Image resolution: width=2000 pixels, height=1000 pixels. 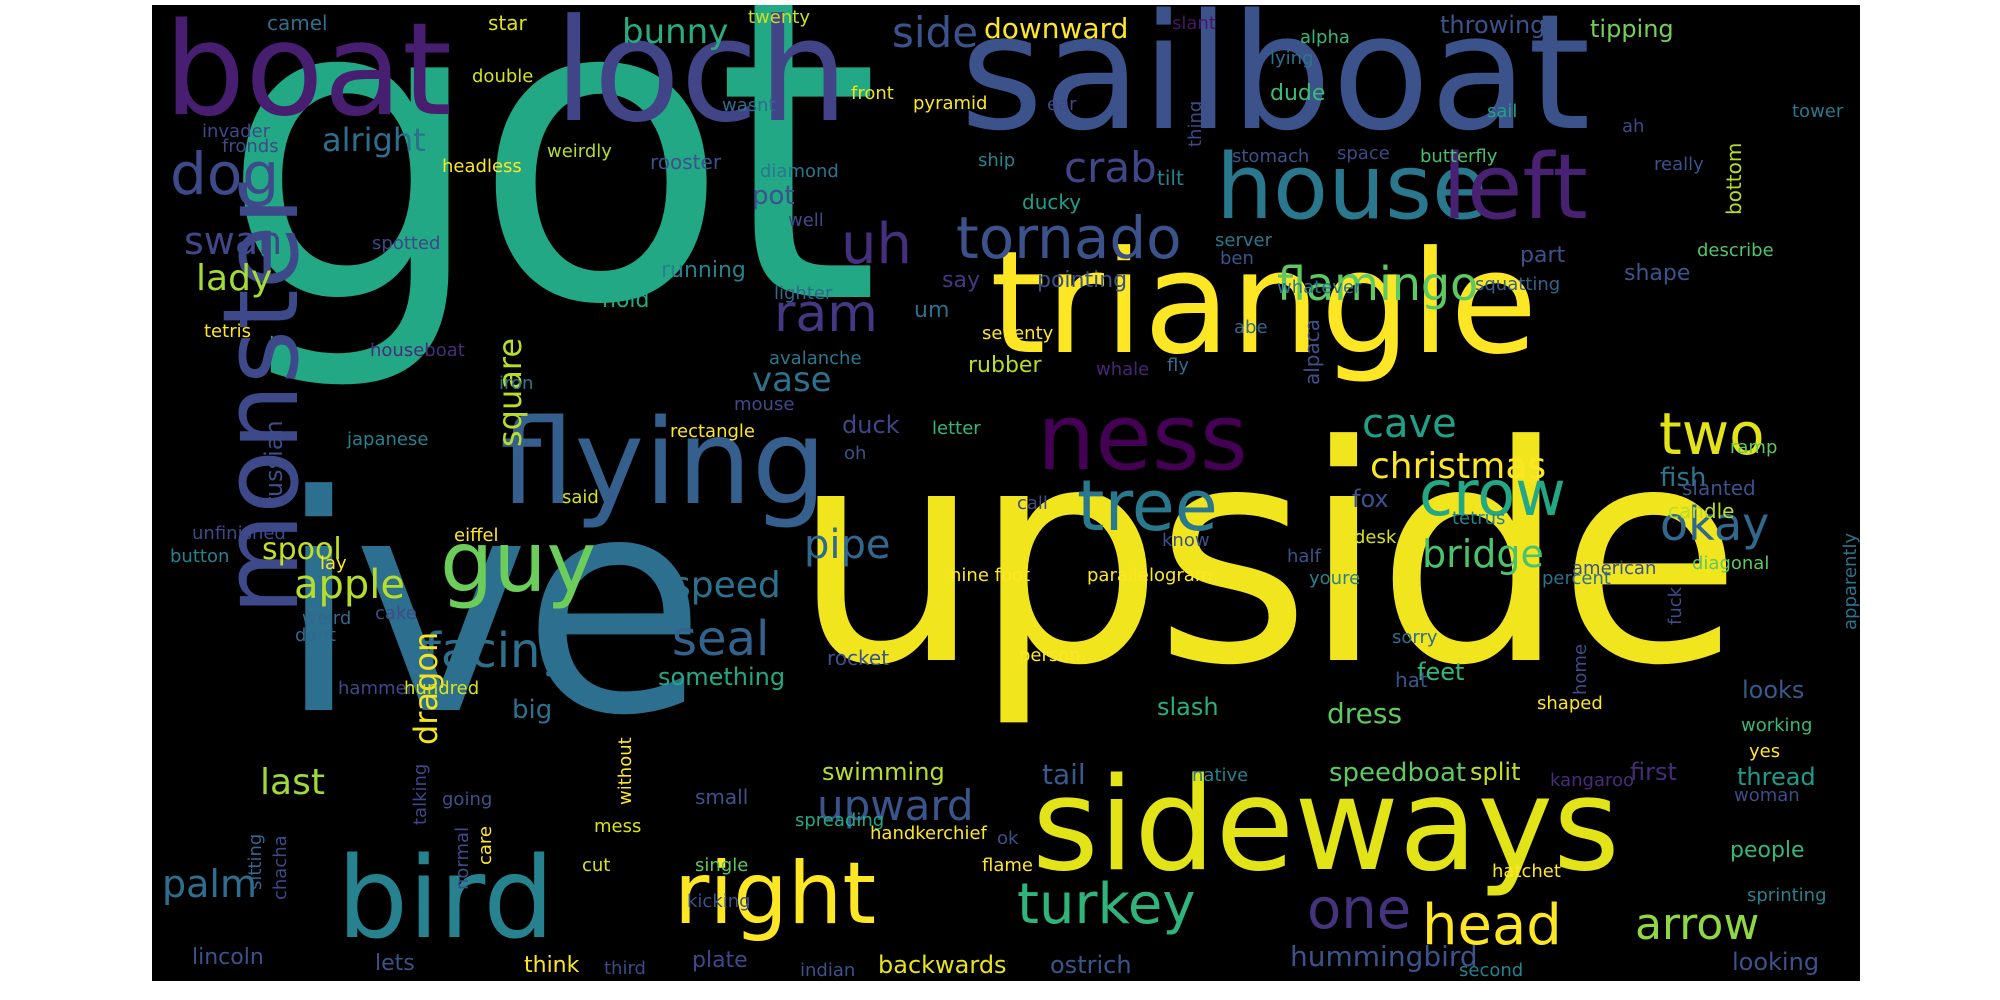 What do you see at coordinates (308, 75) in the screenshot?
I see `cloud-word: boat` at bounding box center [308, 75].